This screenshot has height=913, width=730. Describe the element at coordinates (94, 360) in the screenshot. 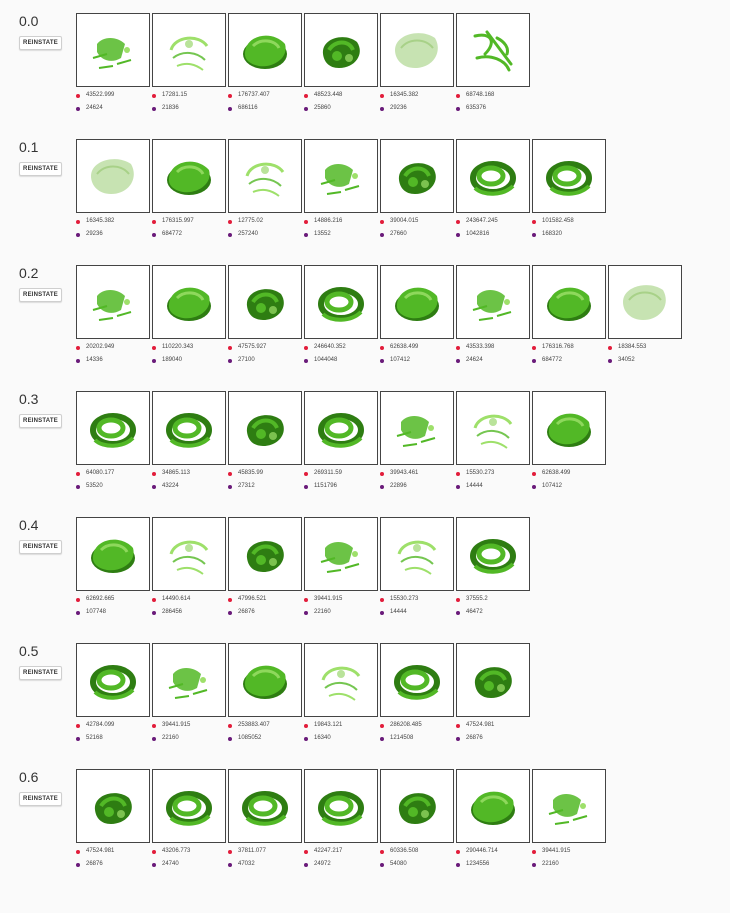

I see `metric-value: 14336` at that location.